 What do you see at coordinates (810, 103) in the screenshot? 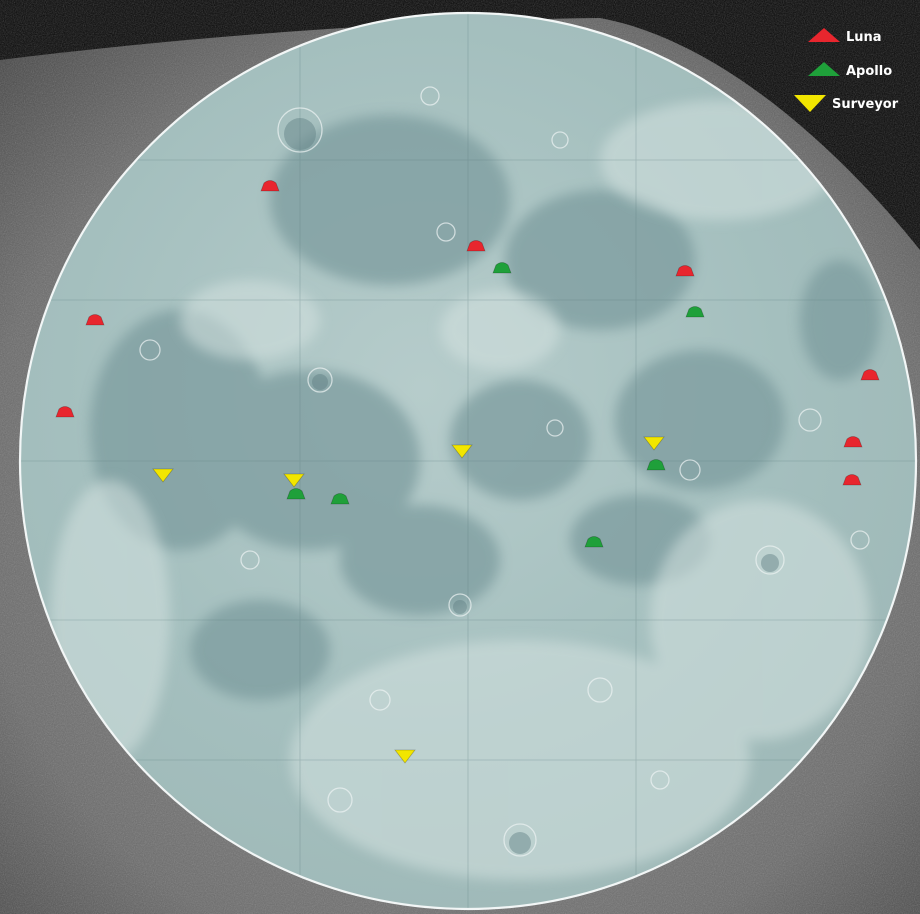
I see `surveyor-triangle-icon` at bounding box center [810, 103].